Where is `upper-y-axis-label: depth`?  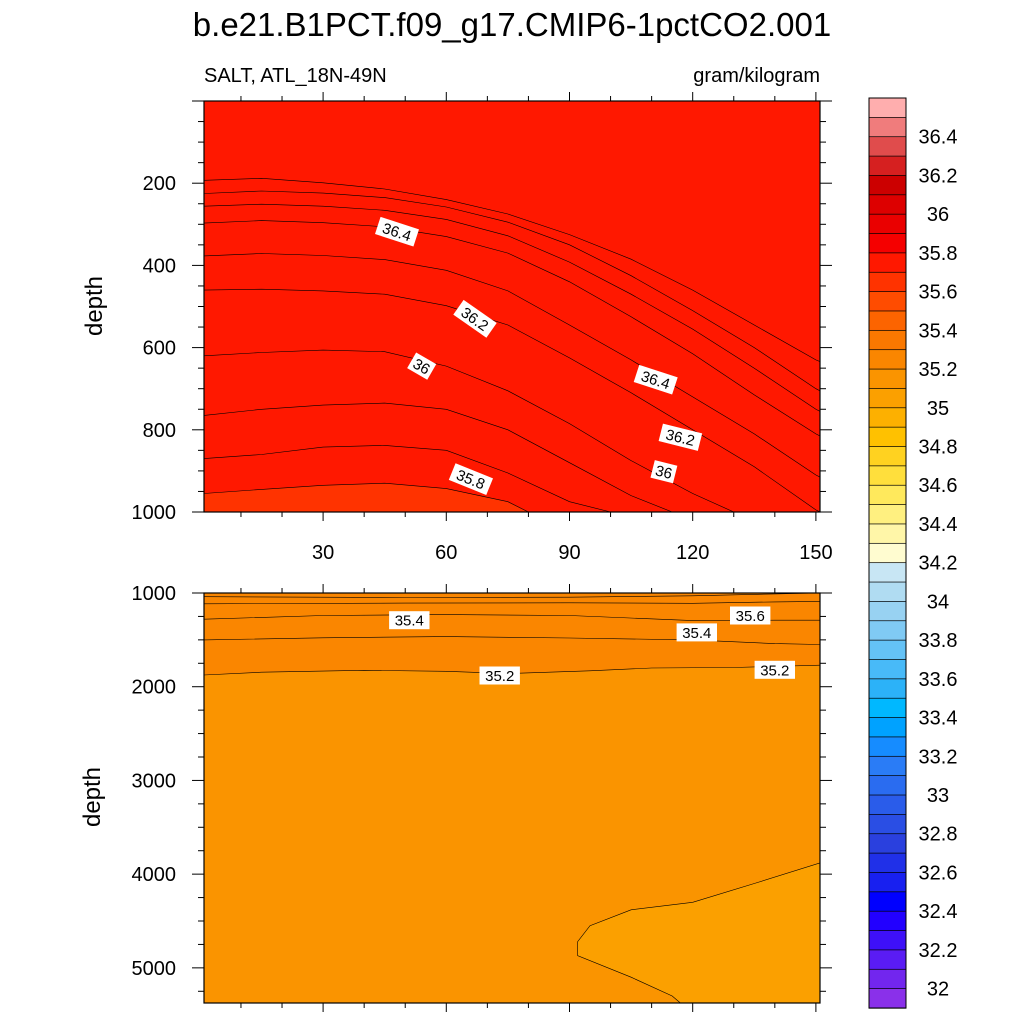 upper-y-axis-label: depth is located at coordinates (94, 306).